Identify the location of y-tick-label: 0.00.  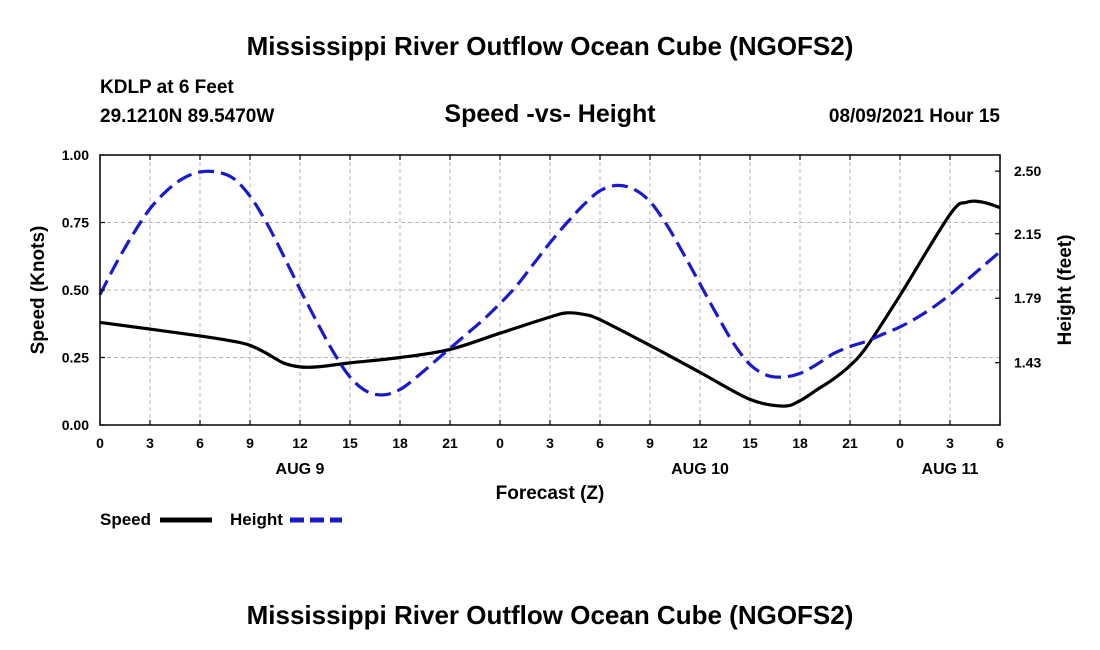
(75, 425).